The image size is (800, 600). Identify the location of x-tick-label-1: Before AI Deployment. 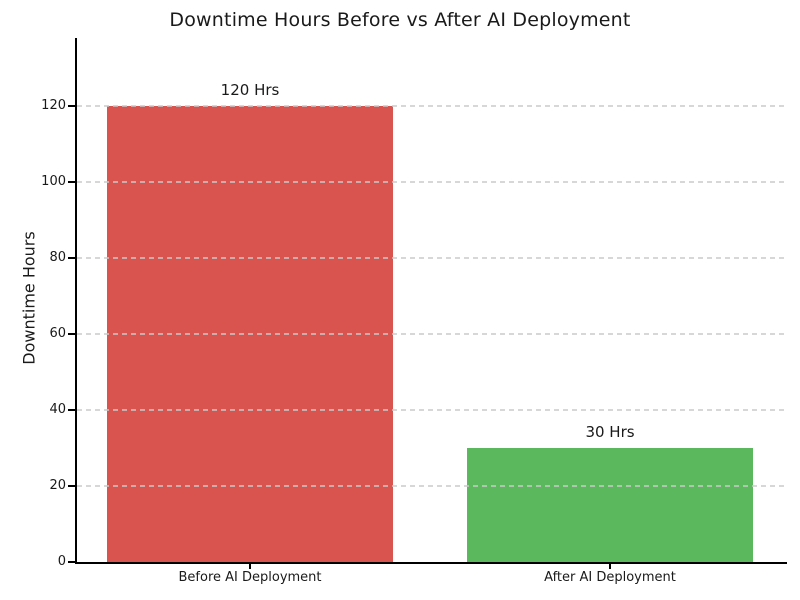
(250, 577).